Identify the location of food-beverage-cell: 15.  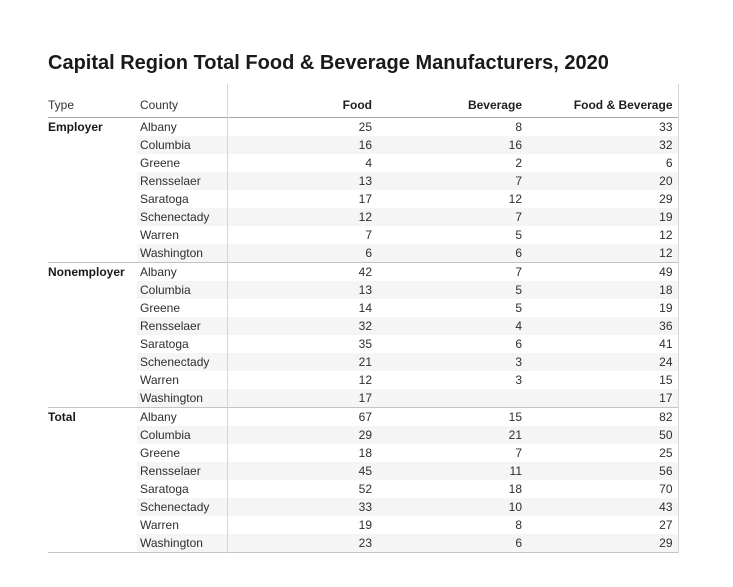
(603, 380).